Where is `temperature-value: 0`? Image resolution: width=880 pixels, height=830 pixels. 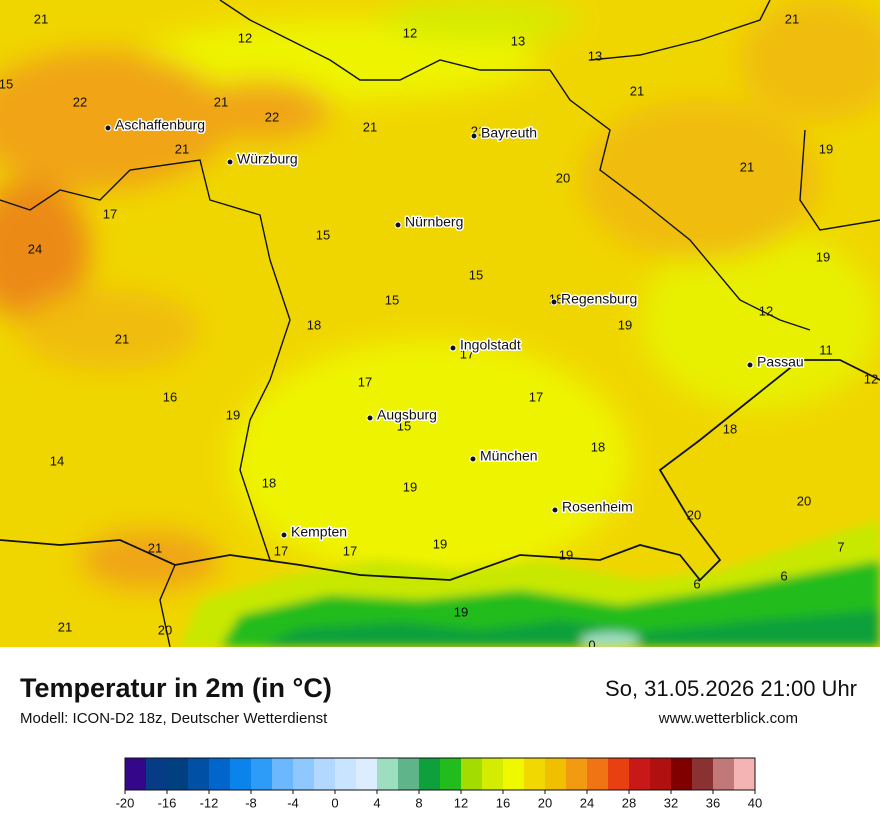 temperature-value: 0 is located at coordinates (591, 644).